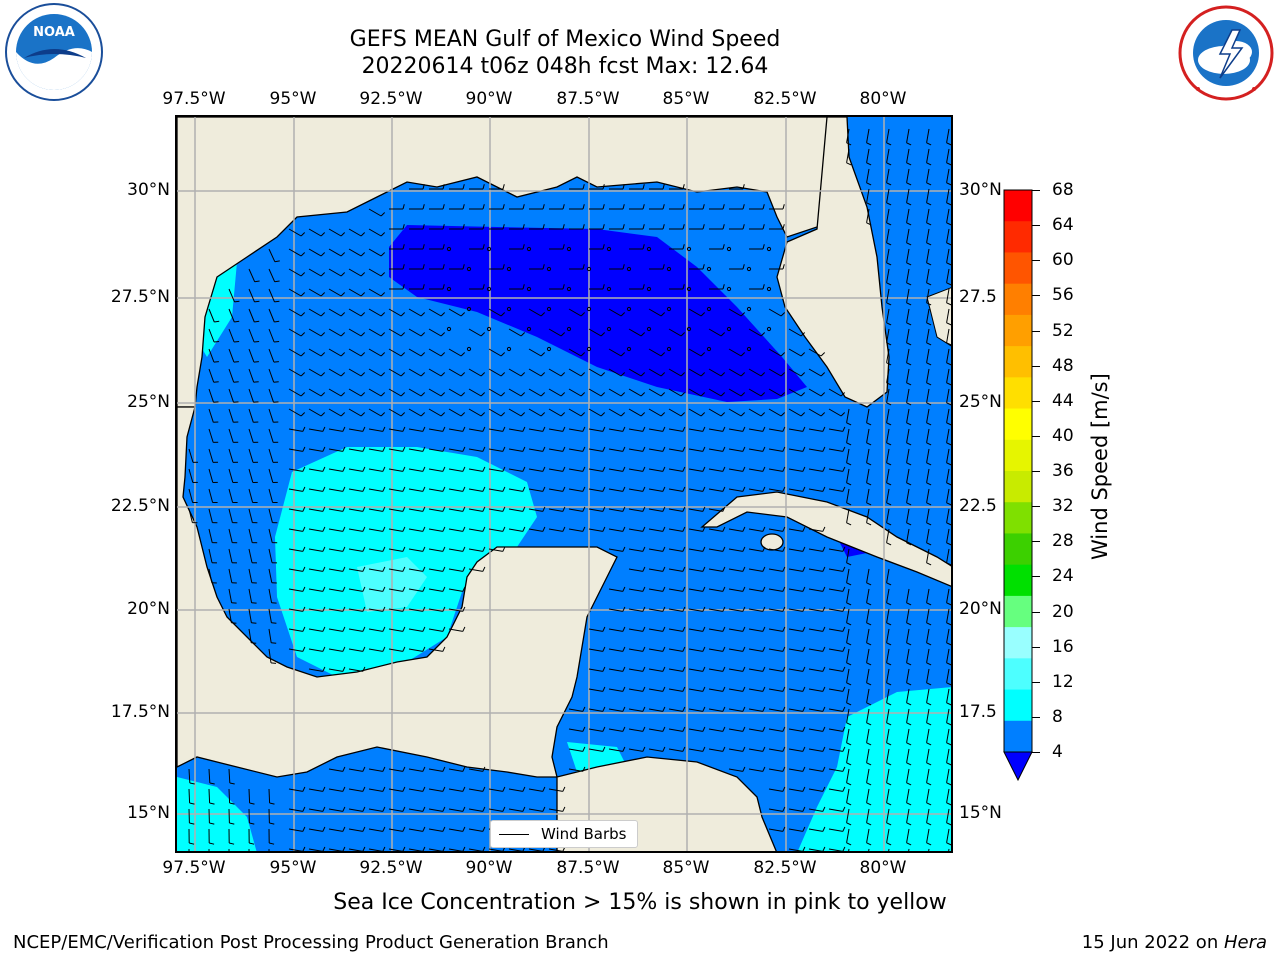 This screenshot has width=1280, height=960. Describe the element at coordinates (1226, 53) in the screenshot. I see `nws-logo-icon` at that location.